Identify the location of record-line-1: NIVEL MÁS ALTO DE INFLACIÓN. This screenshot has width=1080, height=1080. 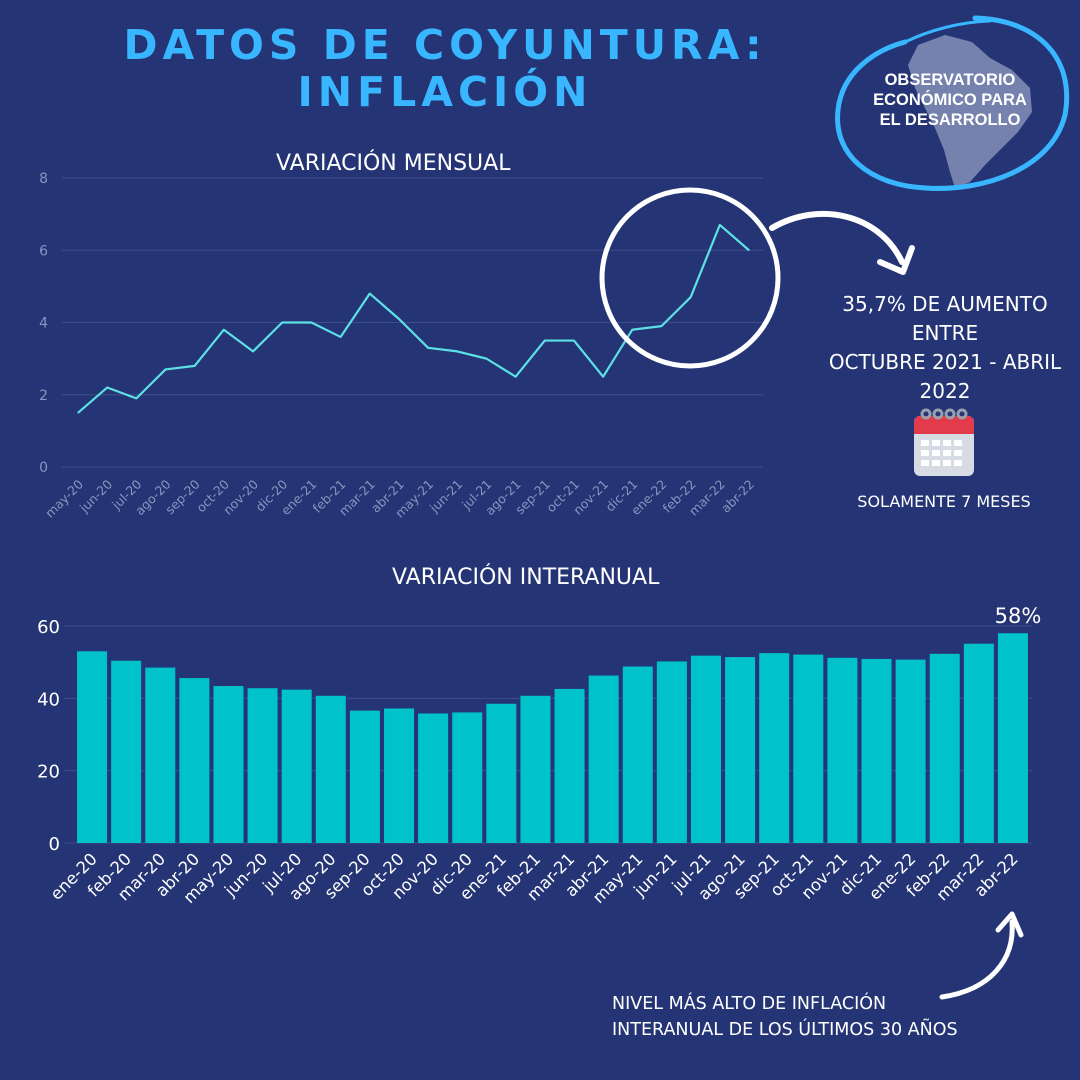
(749, 1004).